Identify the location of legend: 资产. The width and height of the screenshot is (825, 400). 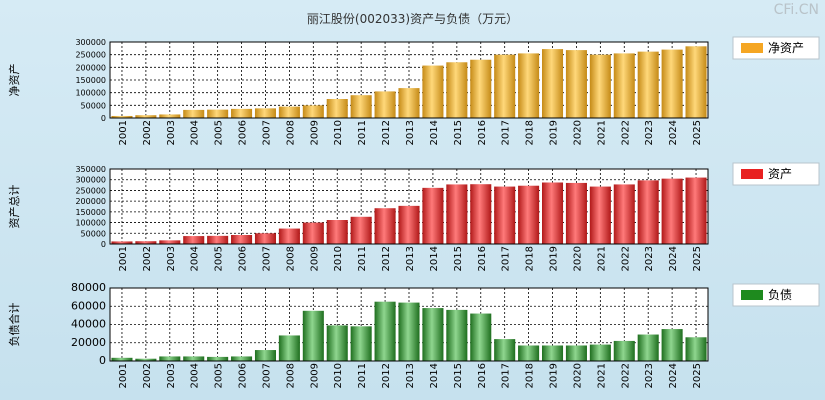
(776, 174).